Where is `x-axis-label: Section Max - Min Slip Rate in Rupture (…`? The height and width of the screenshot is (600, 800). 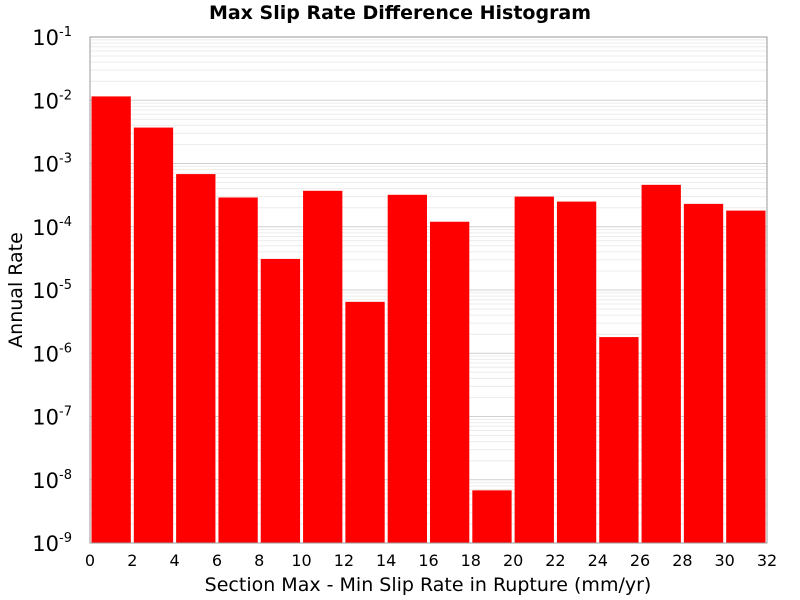 x-axis-label: Section Max - Min Slip Rate in Rupture (… is located at coordinates (428, 585).